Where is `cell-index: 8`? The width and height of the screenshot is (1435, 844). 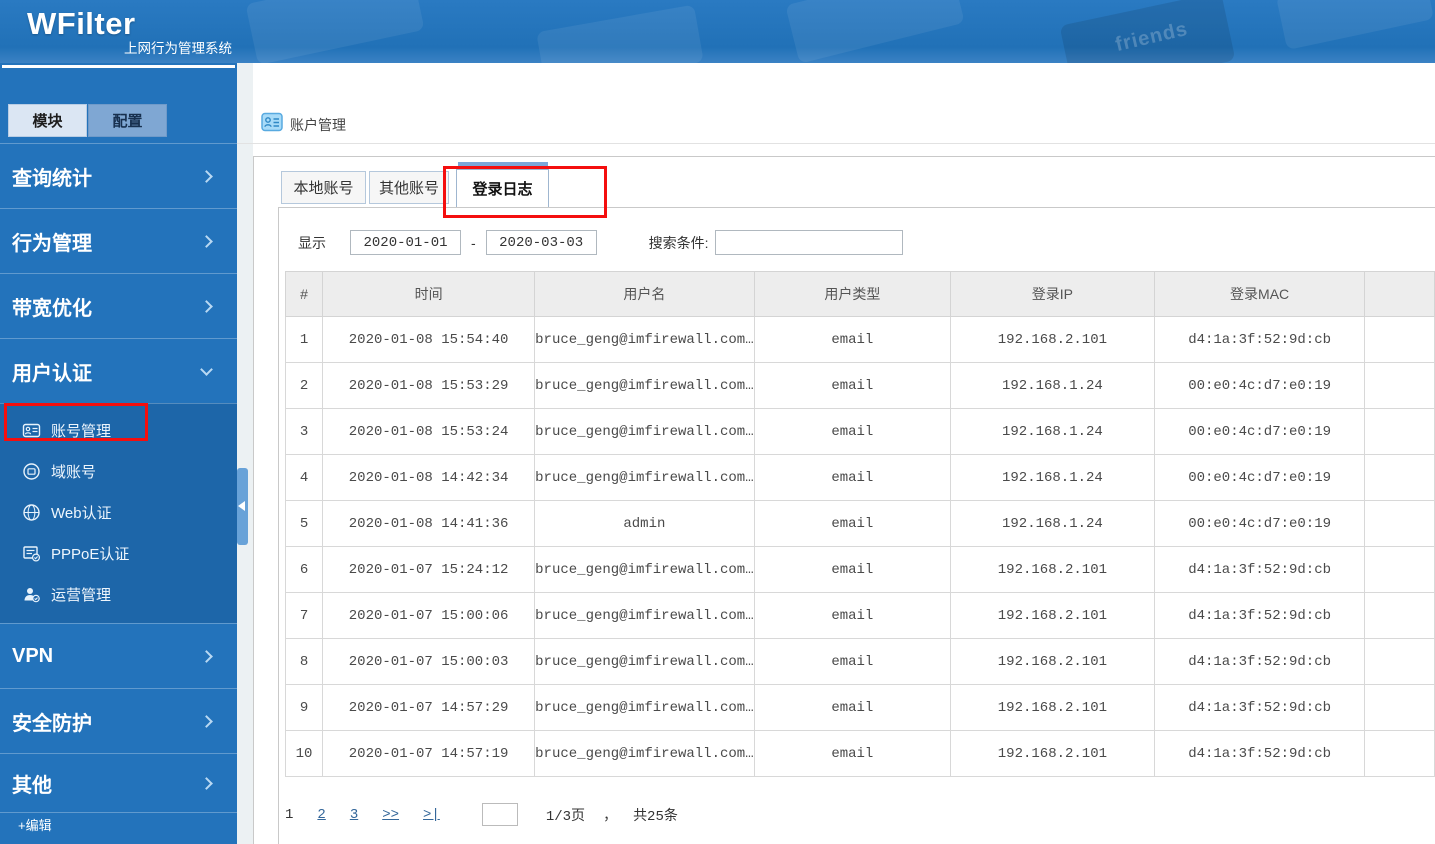
cell-index: 8 is located at coordinates (304, 661).